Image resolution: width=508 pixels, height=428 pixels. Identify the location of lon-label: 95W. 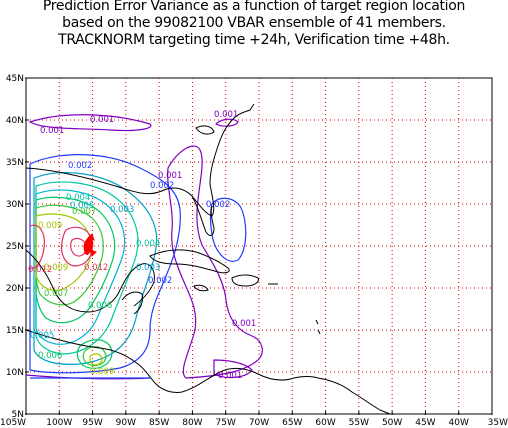
(92, 423).